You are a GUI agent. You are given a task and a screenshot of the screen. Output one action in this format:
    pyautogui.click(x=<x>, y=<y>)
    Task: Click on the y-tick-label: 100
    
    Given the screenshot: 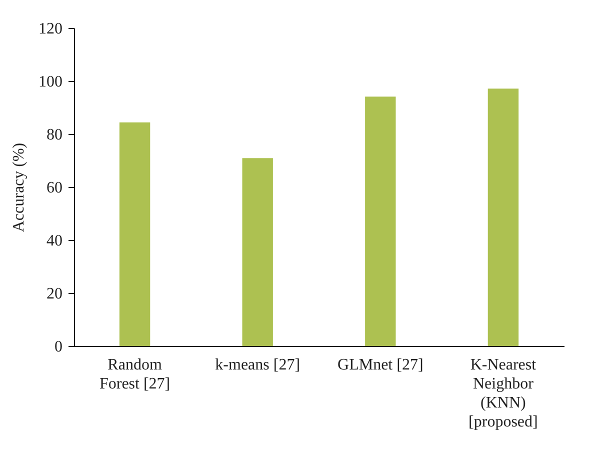 What is the action you would take?
    pyautogui.click(x=50, y=82)
    